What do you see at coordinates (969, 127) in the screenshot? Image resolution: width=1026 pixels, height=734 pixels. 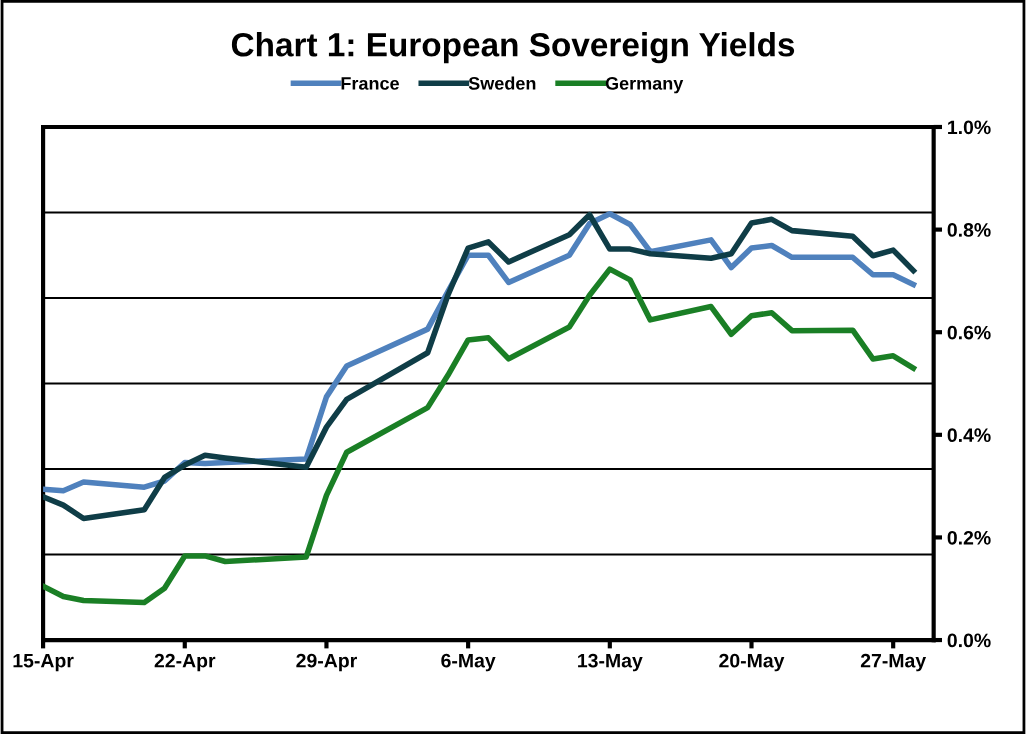 I see `y-tick-label: 1.0%` at bounding box center [969, 127].